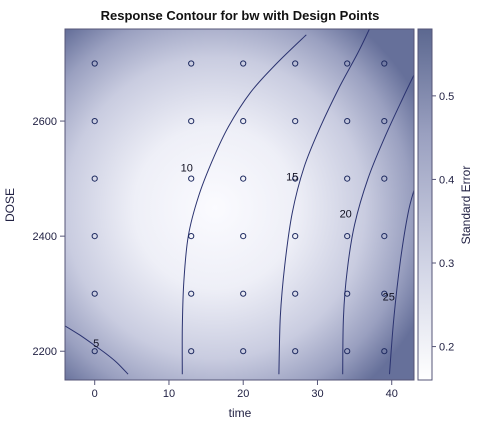 This screenshot has height=430, width=482. What do you see at coordinates (243, 394) in the screenshot?
I see `x-tick-label: 20` at bounding box center [243, 394].